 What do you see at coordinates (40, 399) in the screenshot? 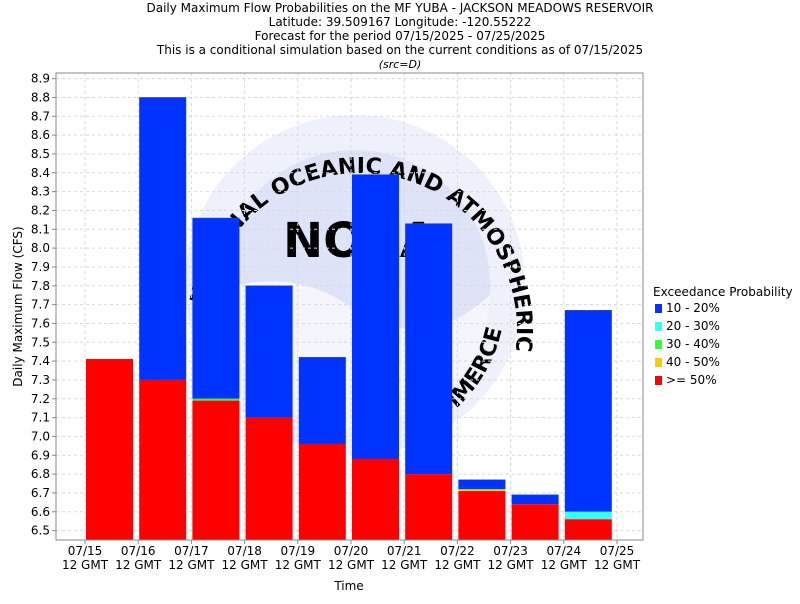
I see `y-tick-label: 7.2` at bounding box center [40, 399].